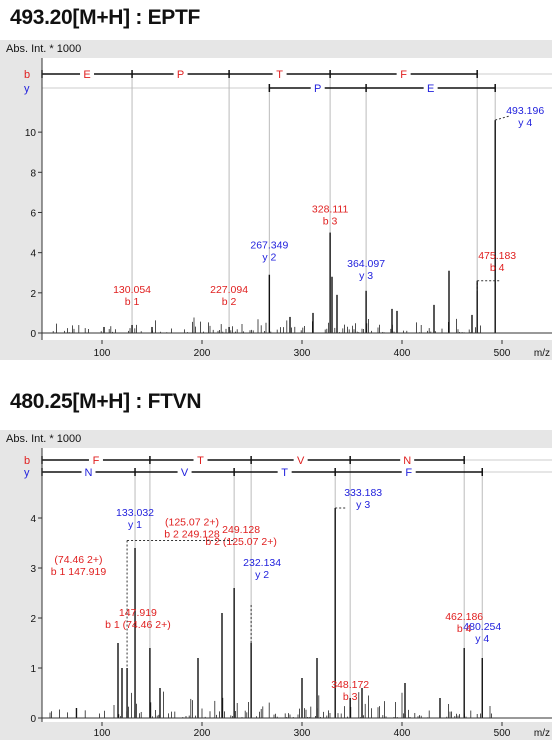 The height and width of the screenshot is (742, 552). I want to click on y-ion-label: 480.254, so click(482, 627).